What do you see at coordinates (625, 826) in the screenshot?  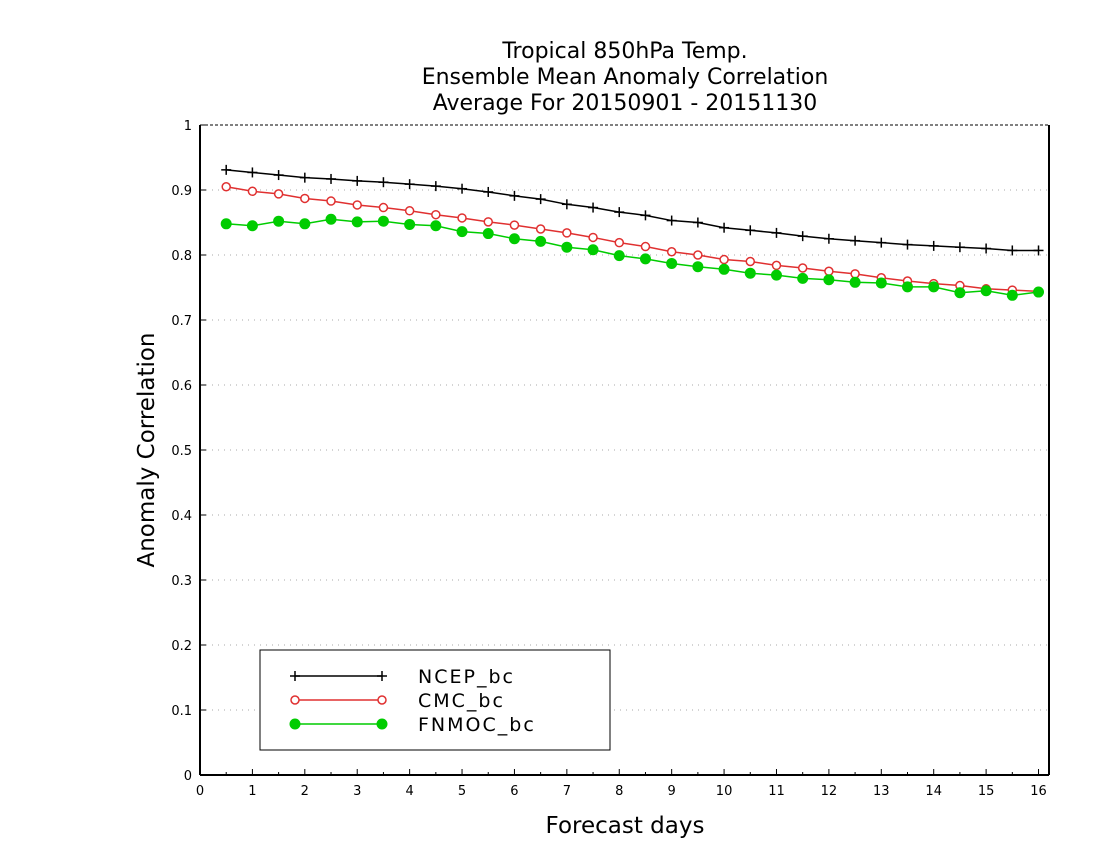 I see `x-axis-label: Forecast days` at bounding box center [625, 826].